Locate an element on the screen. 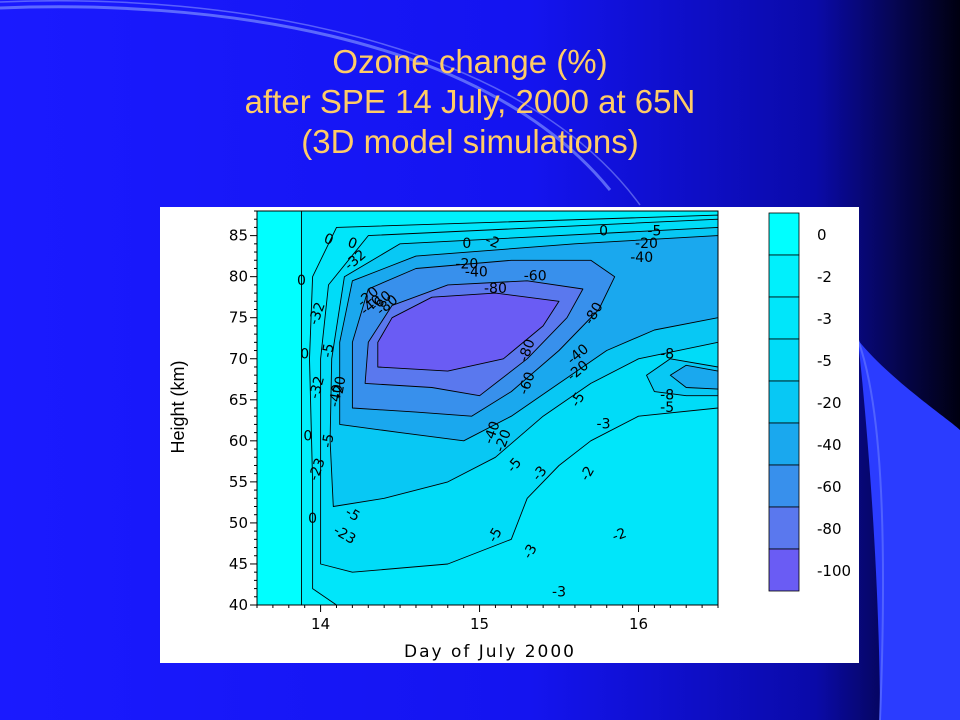 The width and height of the screenshot is (960, 720). colorbar: 0 -2 -3 -5 -20 -40 -60 -80 -100 is located at coordinates (809, 402).